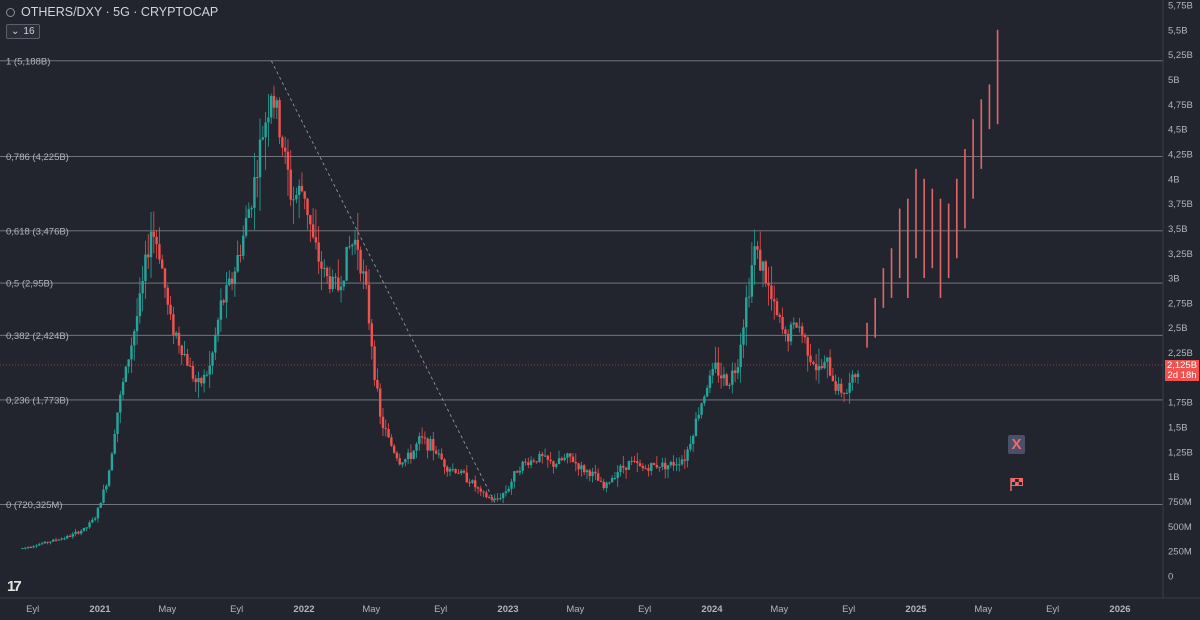 This screenshot has width=1200, height=620. I want to click on y-tick-label: 1,75B, so click(1180, 403).